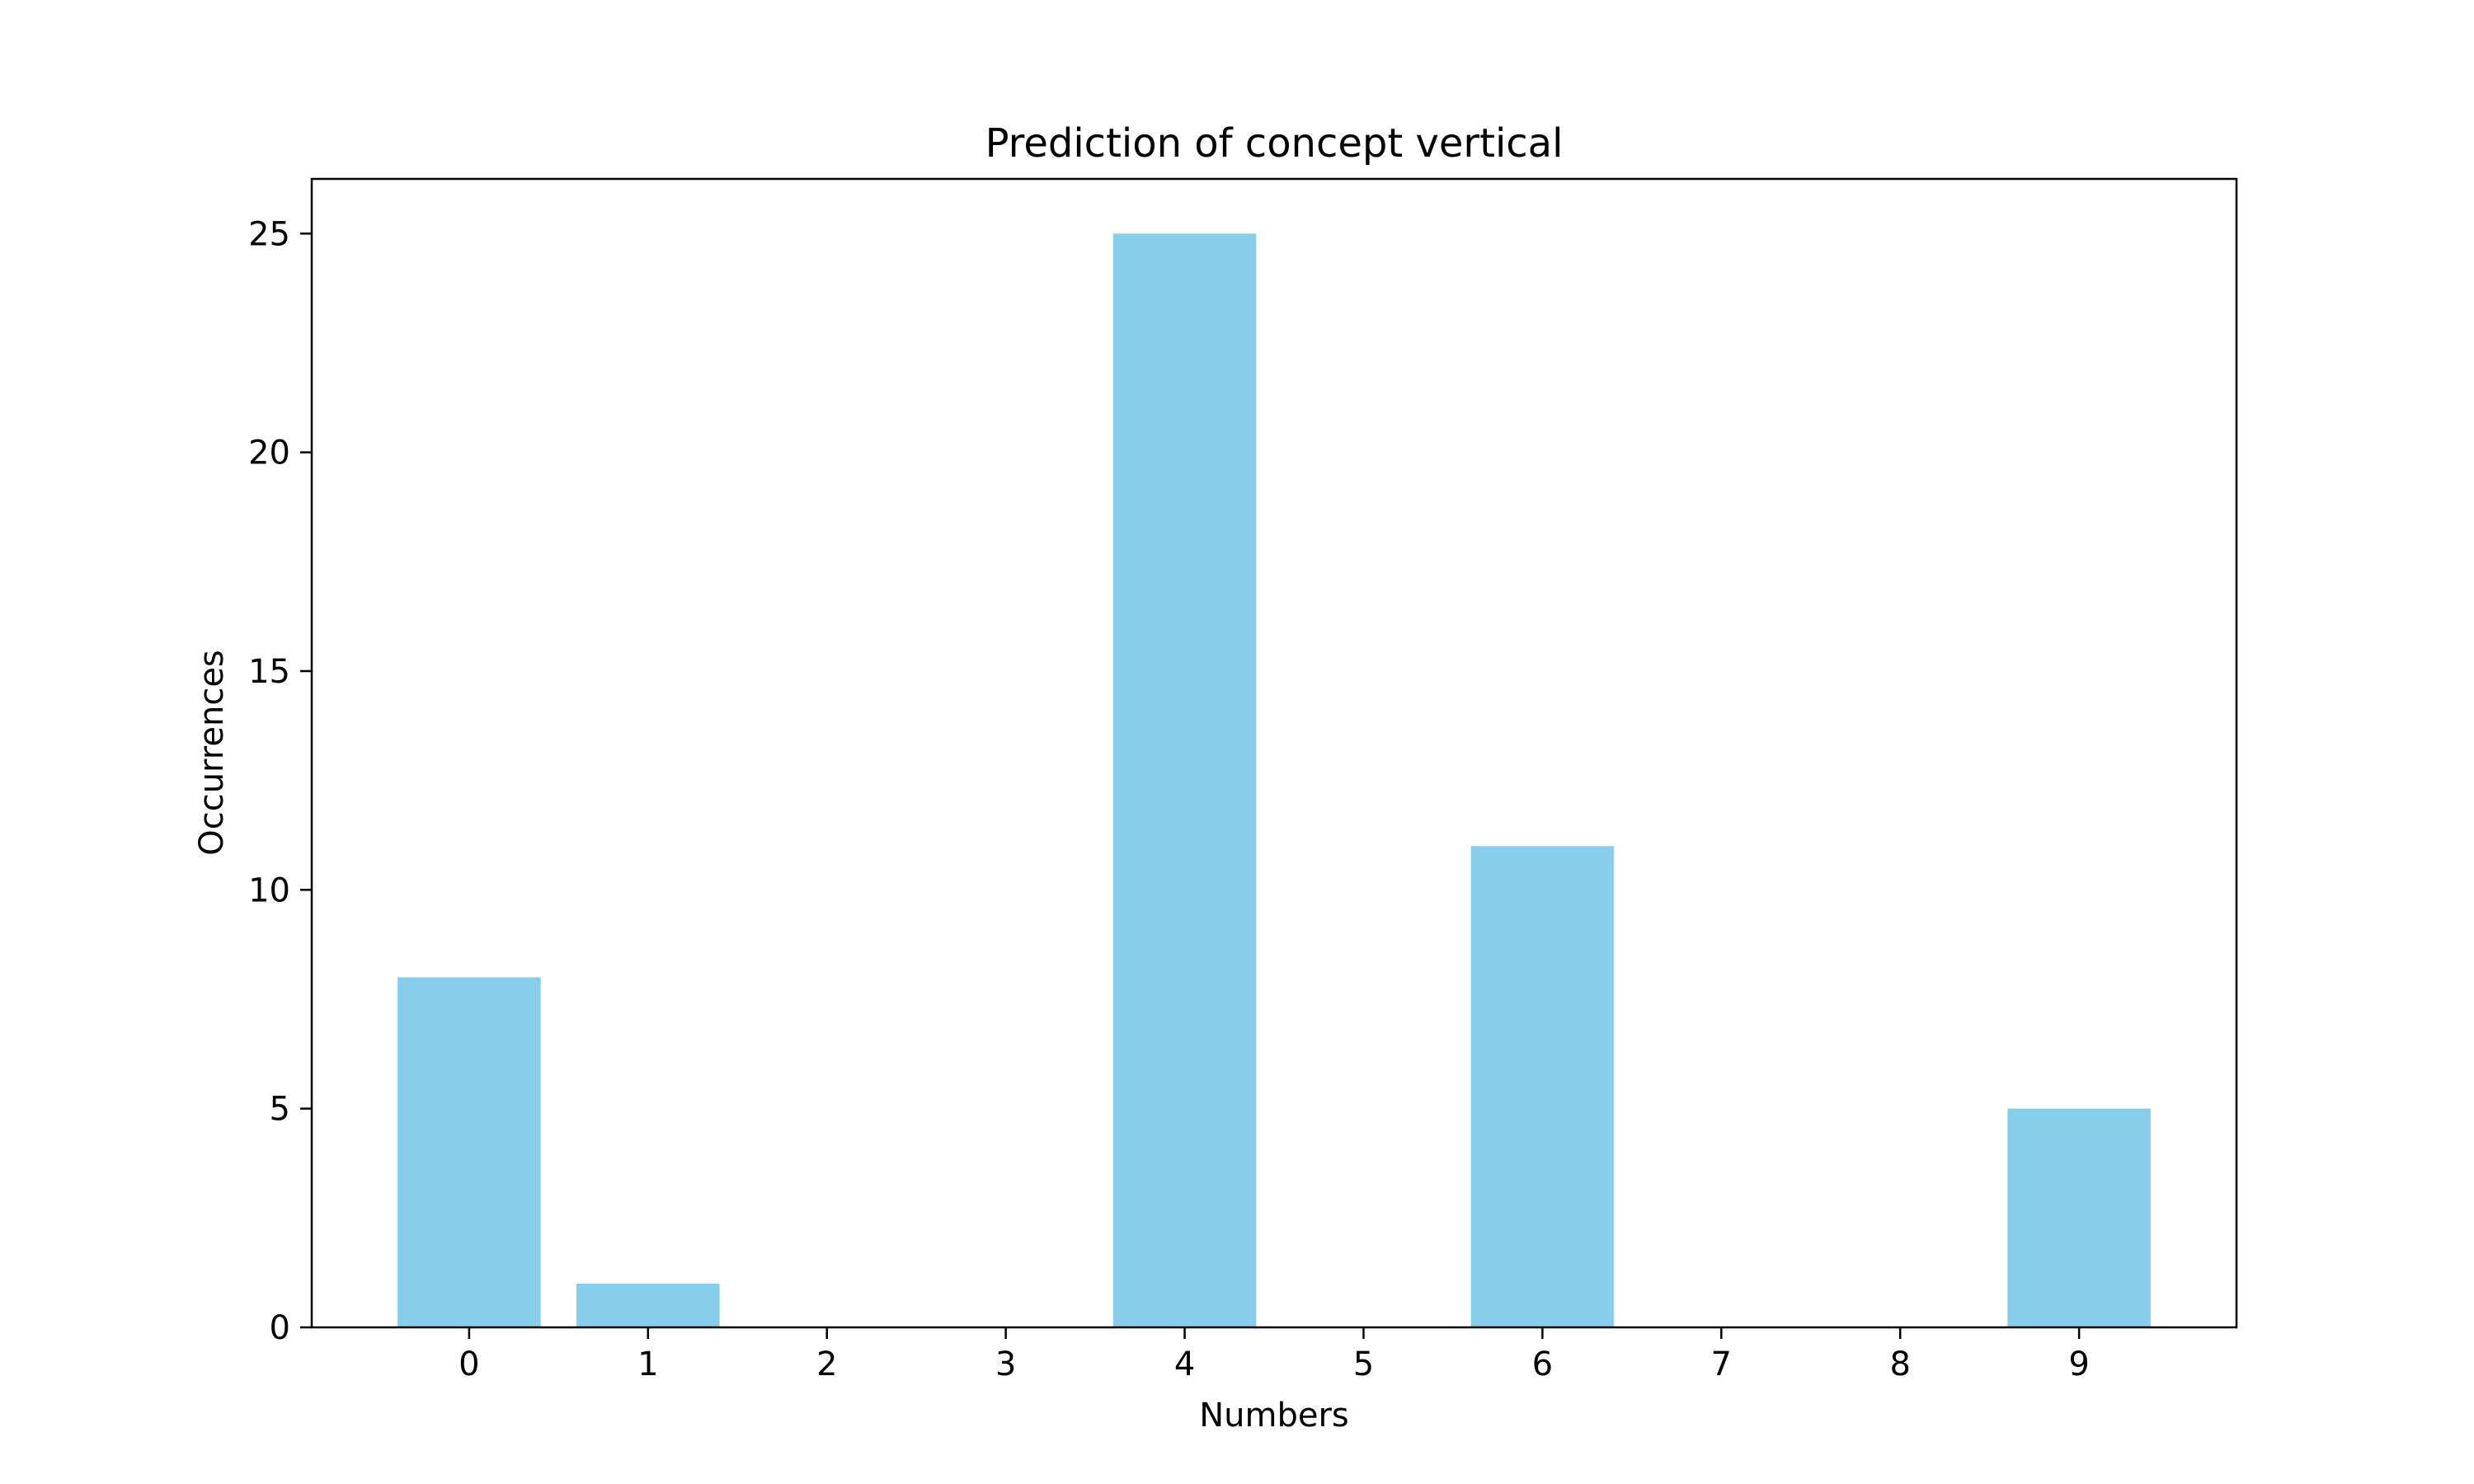 Image resolution: width=2474 pixels, height=1484 pixels. What do you see at coordinates (1184, 1364) in the screenshot?
I see `x-tick-label: 4` at bounding box center [1184, 1364].